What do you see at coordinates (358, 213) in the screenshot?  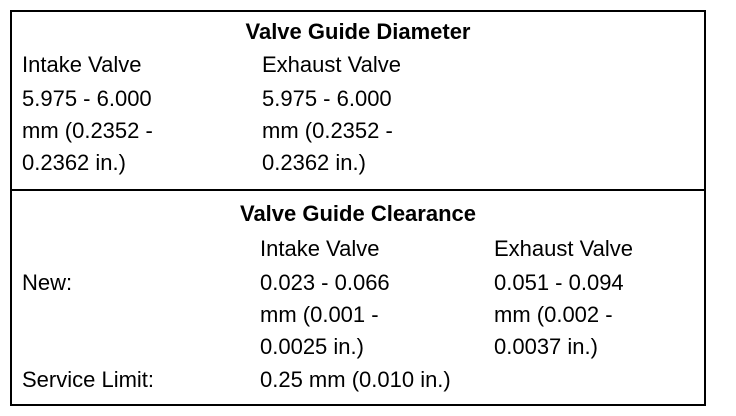 I see `section-title: Valve Guide Clearance` at bounding box center [358, 213].